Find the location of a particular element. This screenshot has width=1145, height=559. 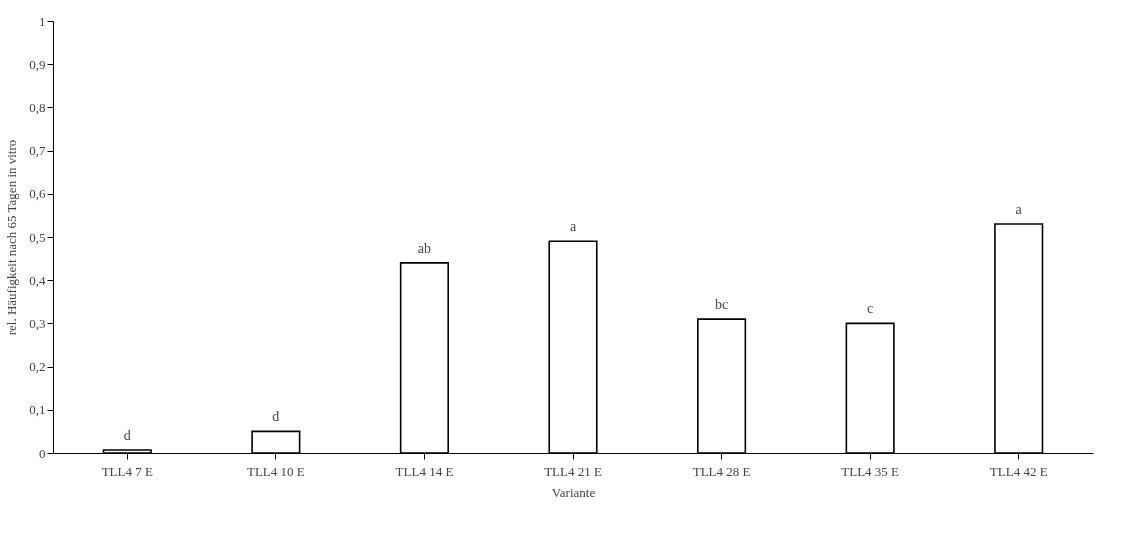

annotation: ab is located at coordinates (424, 248).